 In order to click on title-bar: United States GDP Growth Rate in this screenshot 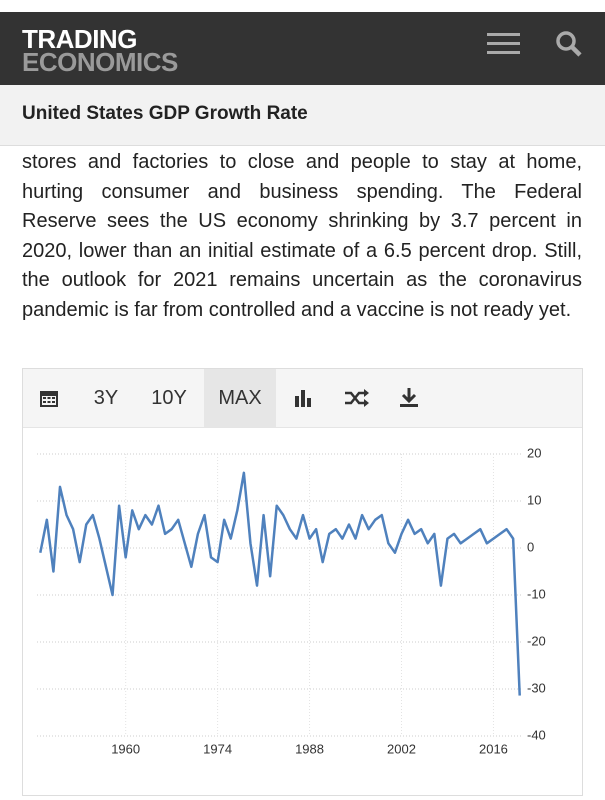, I will do `click(302, 115)`.